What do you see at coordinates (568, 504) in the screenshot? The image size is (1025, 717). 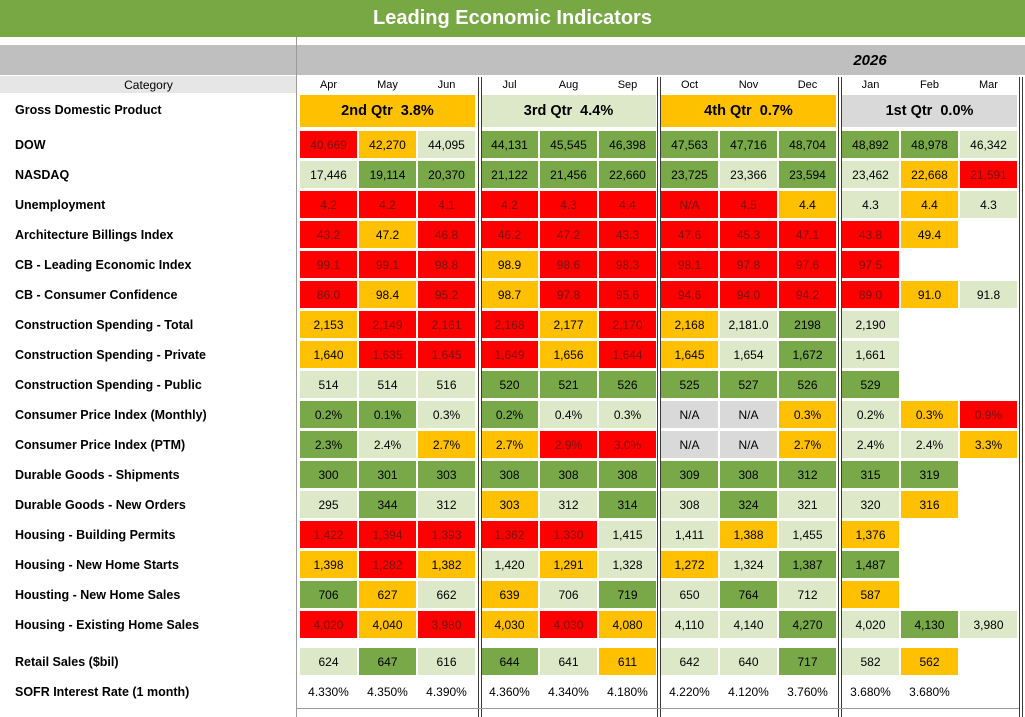 I see `data-cell: 312` at bounding box center [568, 504].